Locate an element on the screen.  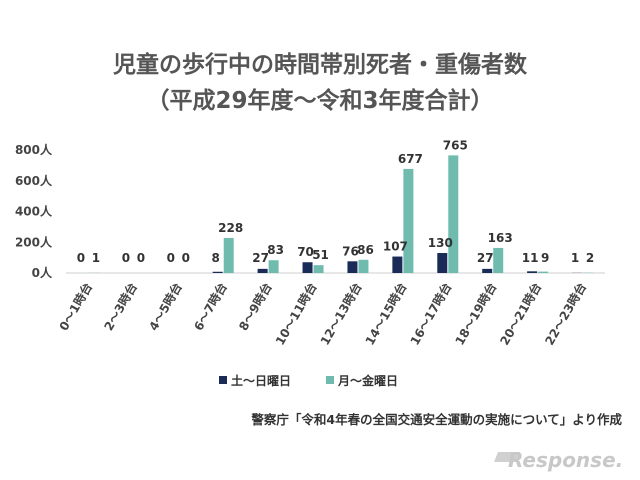
data-label-weekend: 107 is located at coordinates (395, 247).